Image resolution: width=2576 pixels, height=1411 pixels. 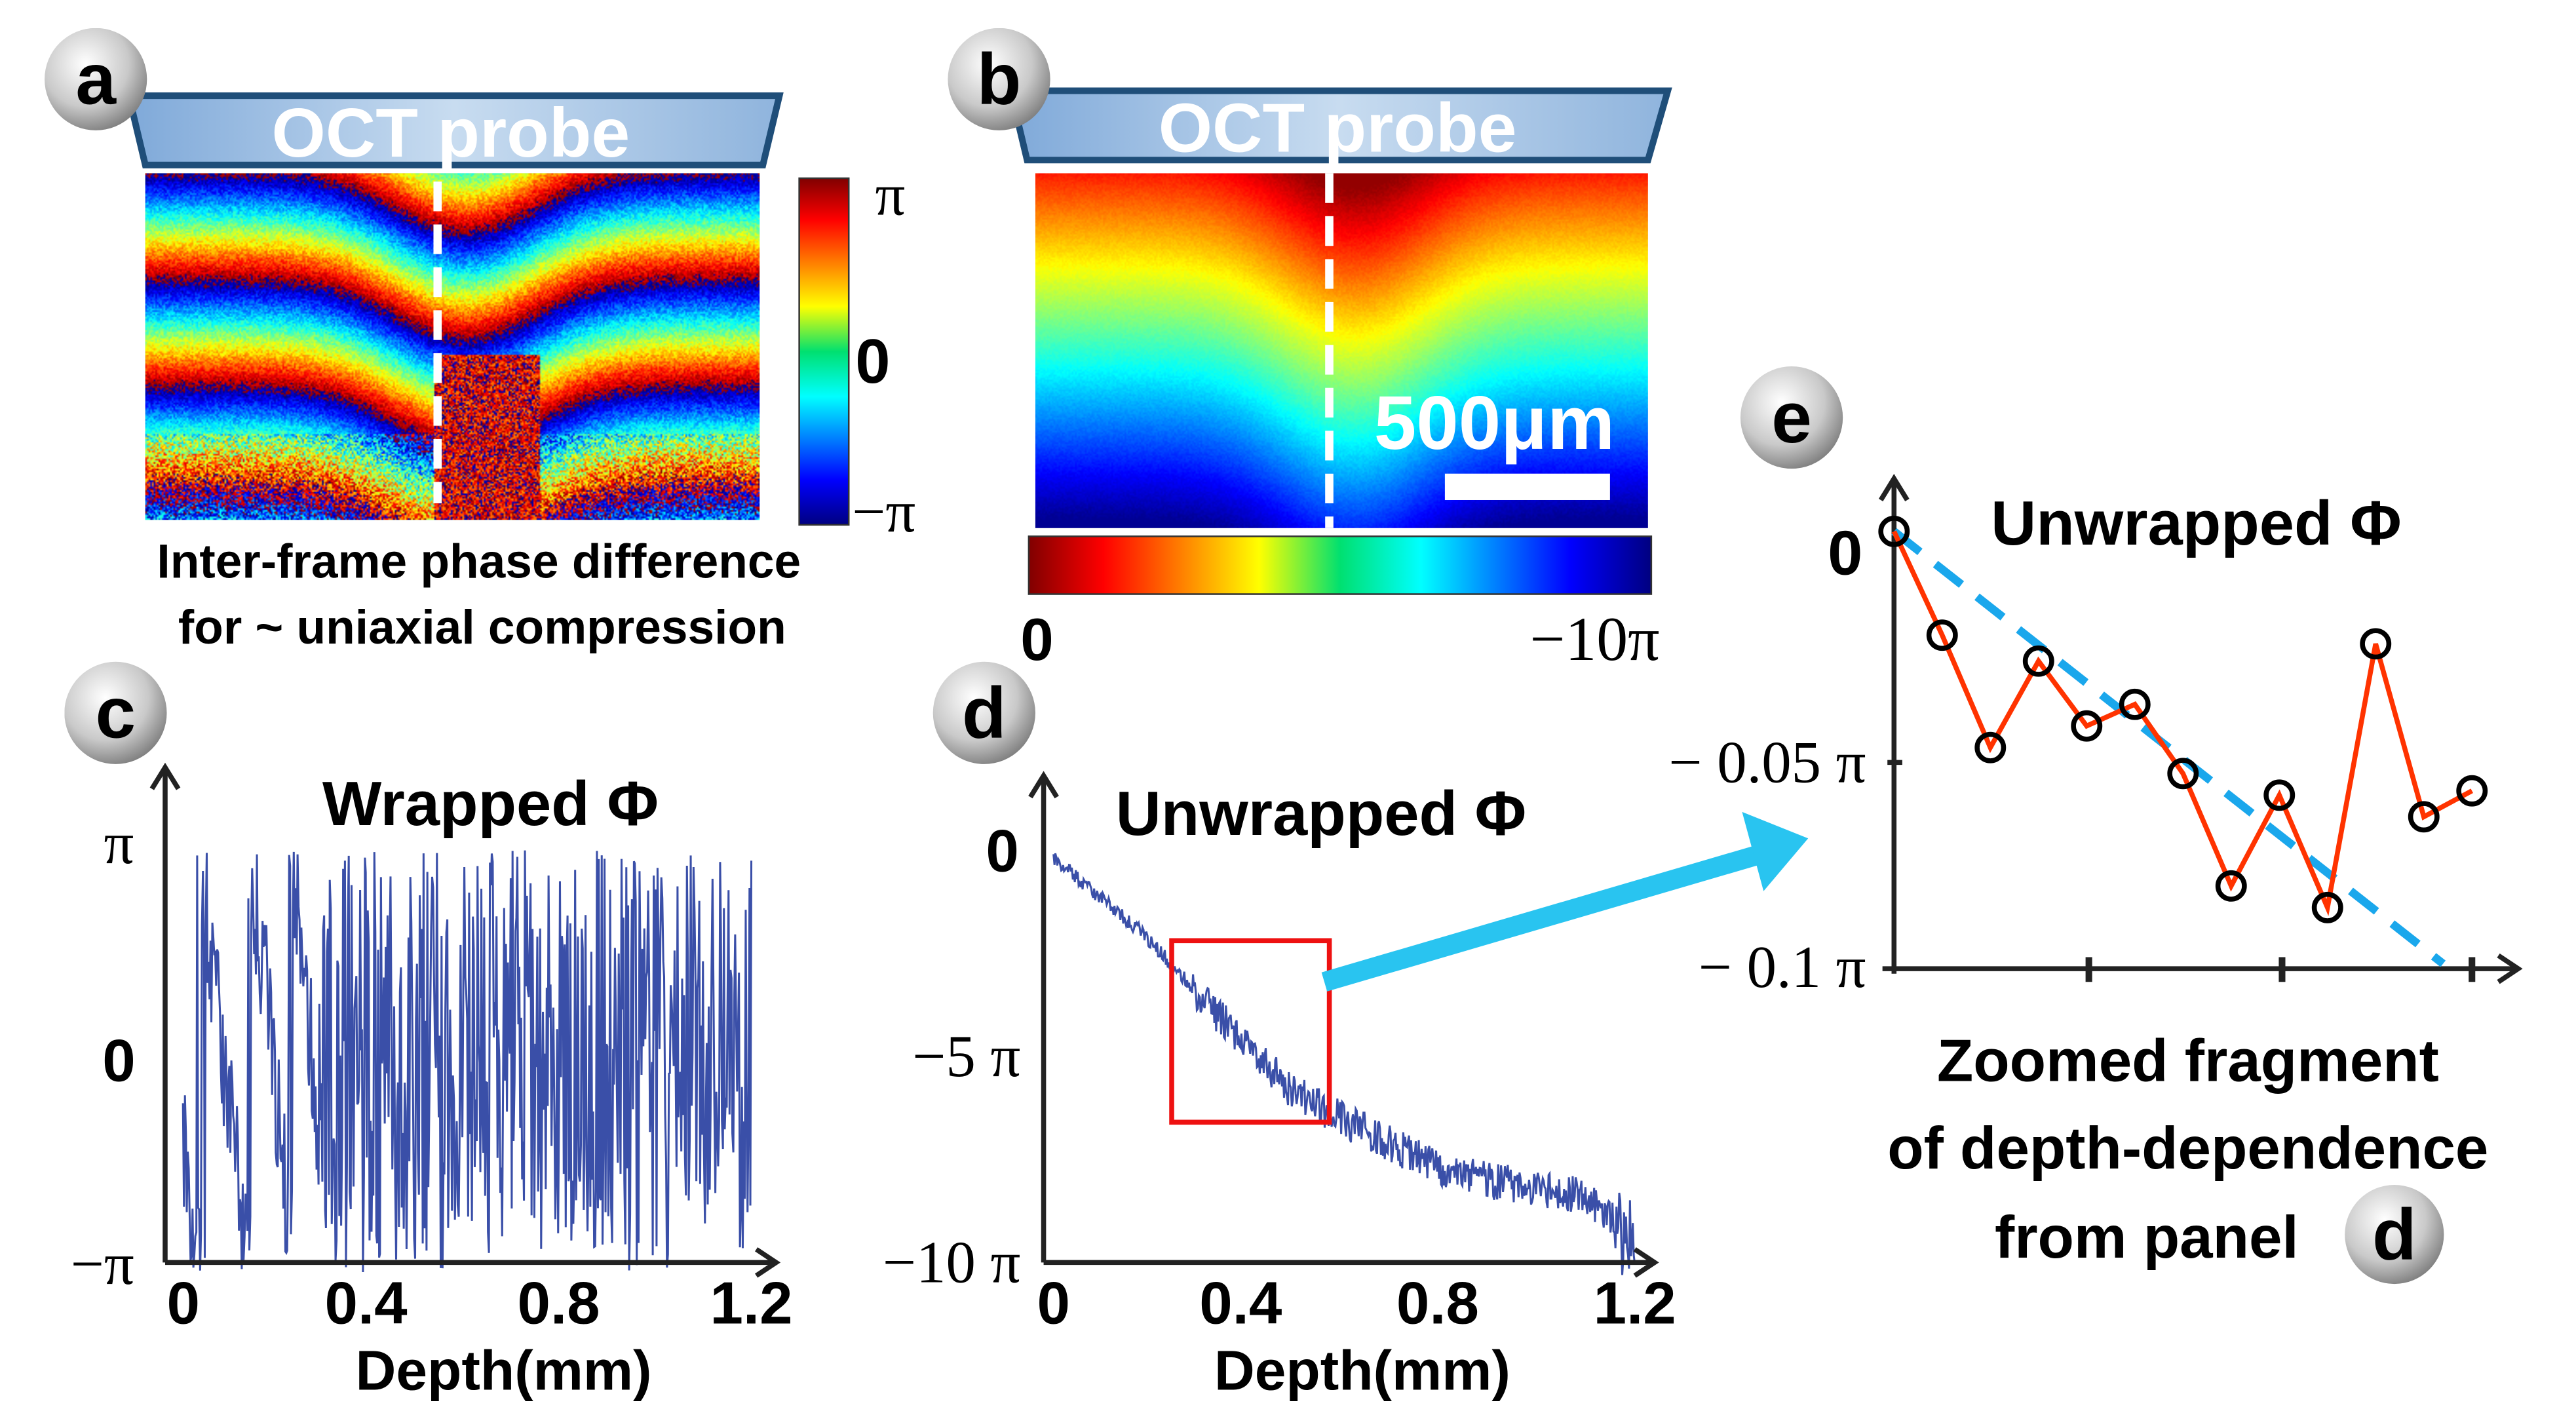 I want to click on d-xtick-label: 0.8, so click(x=1437, y=1304).